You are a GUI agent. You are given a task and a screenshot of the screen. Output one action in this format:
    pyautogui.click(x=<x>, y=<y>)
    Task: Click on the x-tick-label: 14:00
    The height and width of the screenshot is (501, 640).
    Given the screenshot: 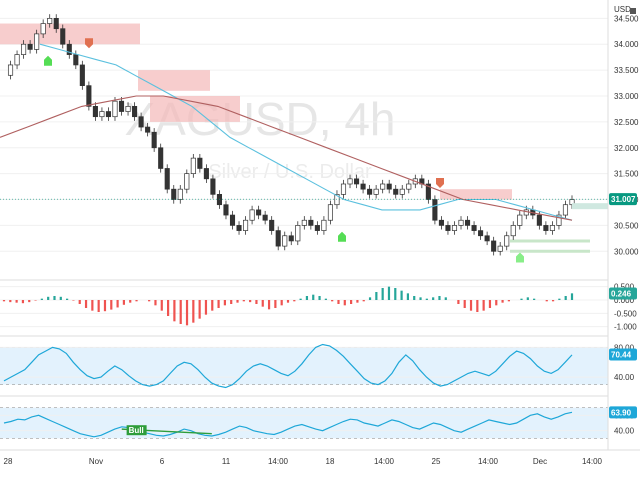 What is the action you would take?
    pyautogui.click(x=278, y=461)
    